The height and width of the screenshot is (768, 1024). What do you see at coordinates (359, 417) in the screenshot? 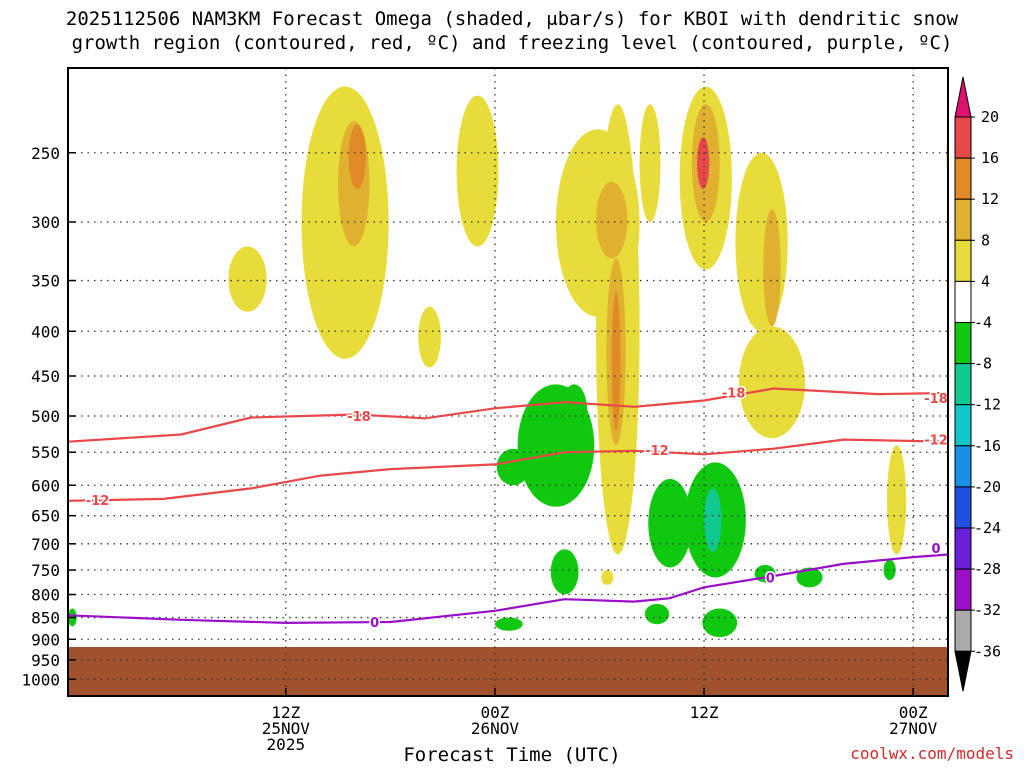
I see `contour-label-0: -18` at bounding box center [359, 417].